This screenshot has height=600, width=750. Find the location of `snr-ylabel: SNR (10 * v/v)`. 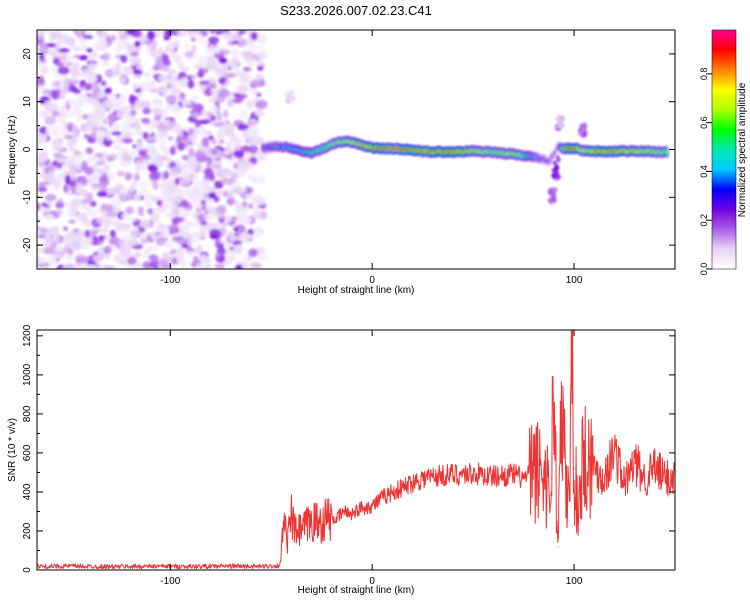

snr-ylabel: SNR (10 * v/v) is located at coordinates (12, 450).